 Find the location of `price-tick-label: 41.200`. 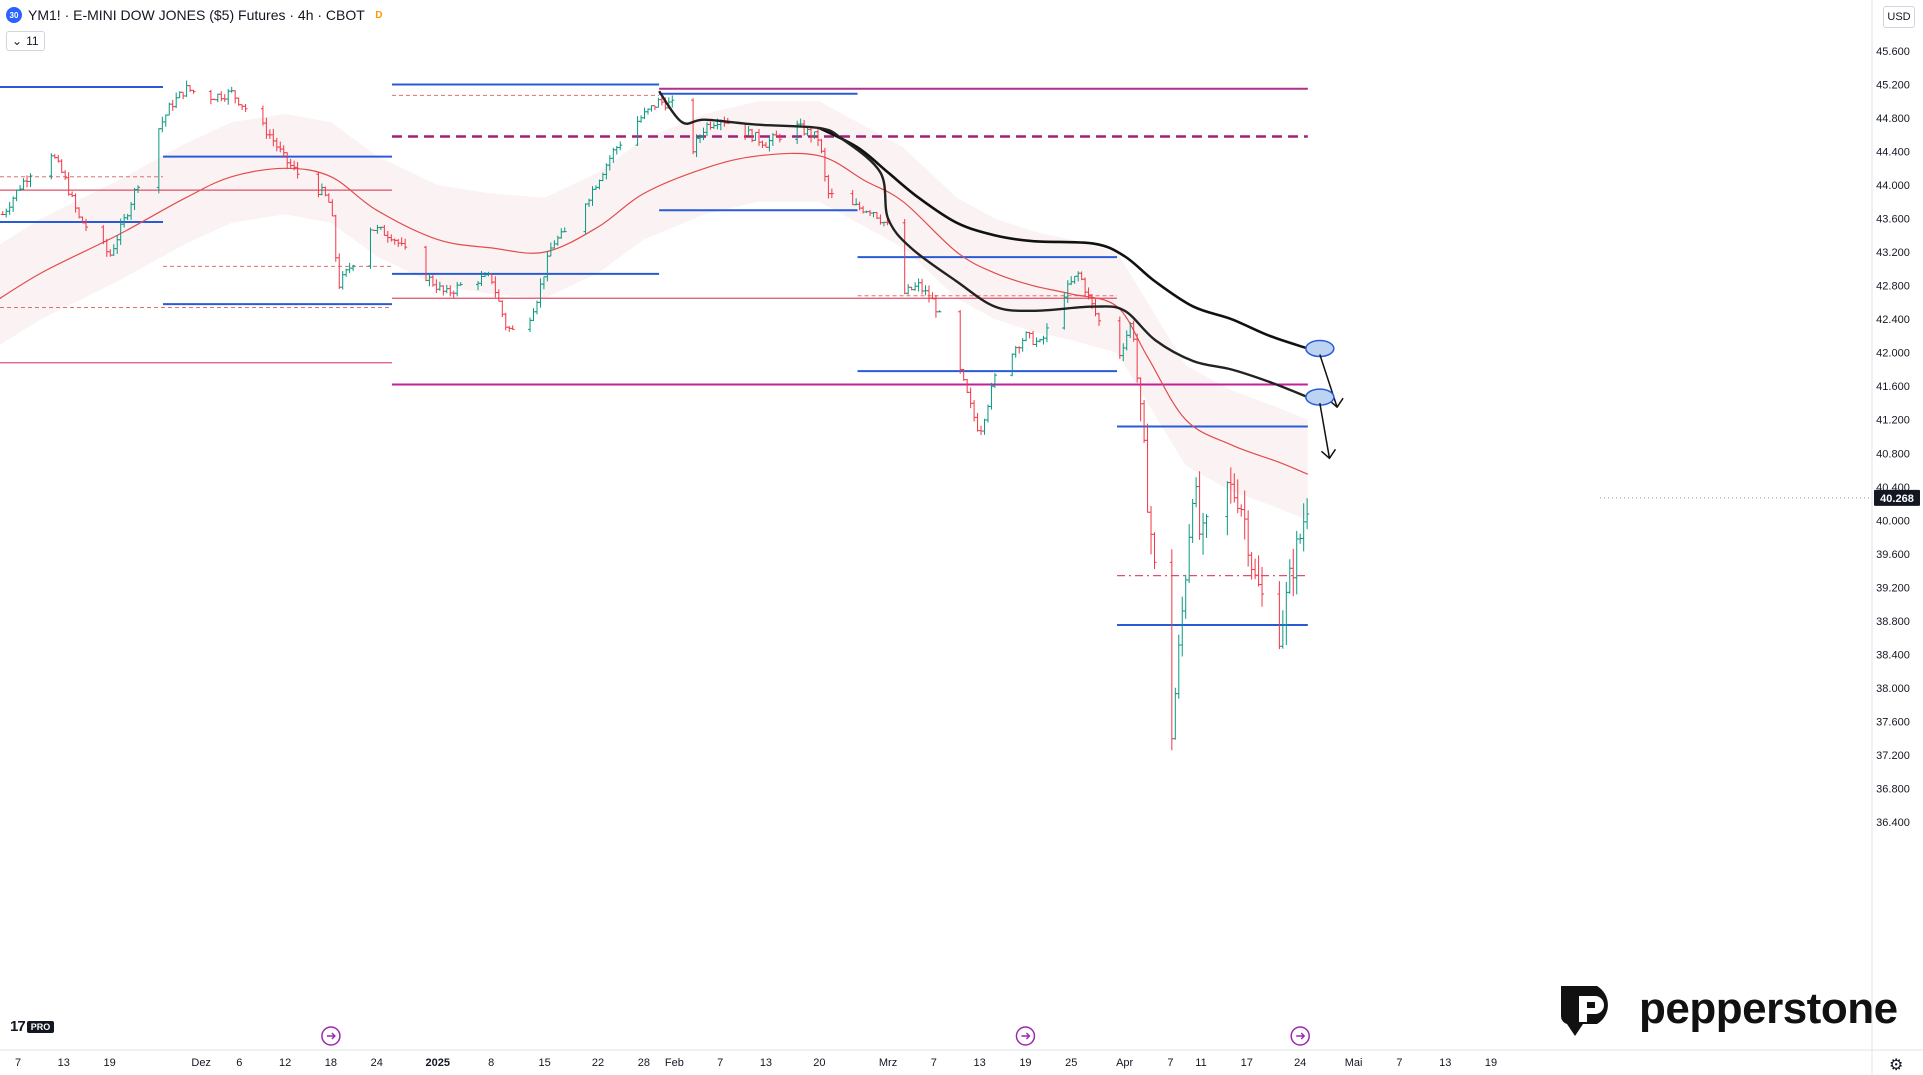

price-tick-label: 41.200 is located at coordinates (1893, 421).